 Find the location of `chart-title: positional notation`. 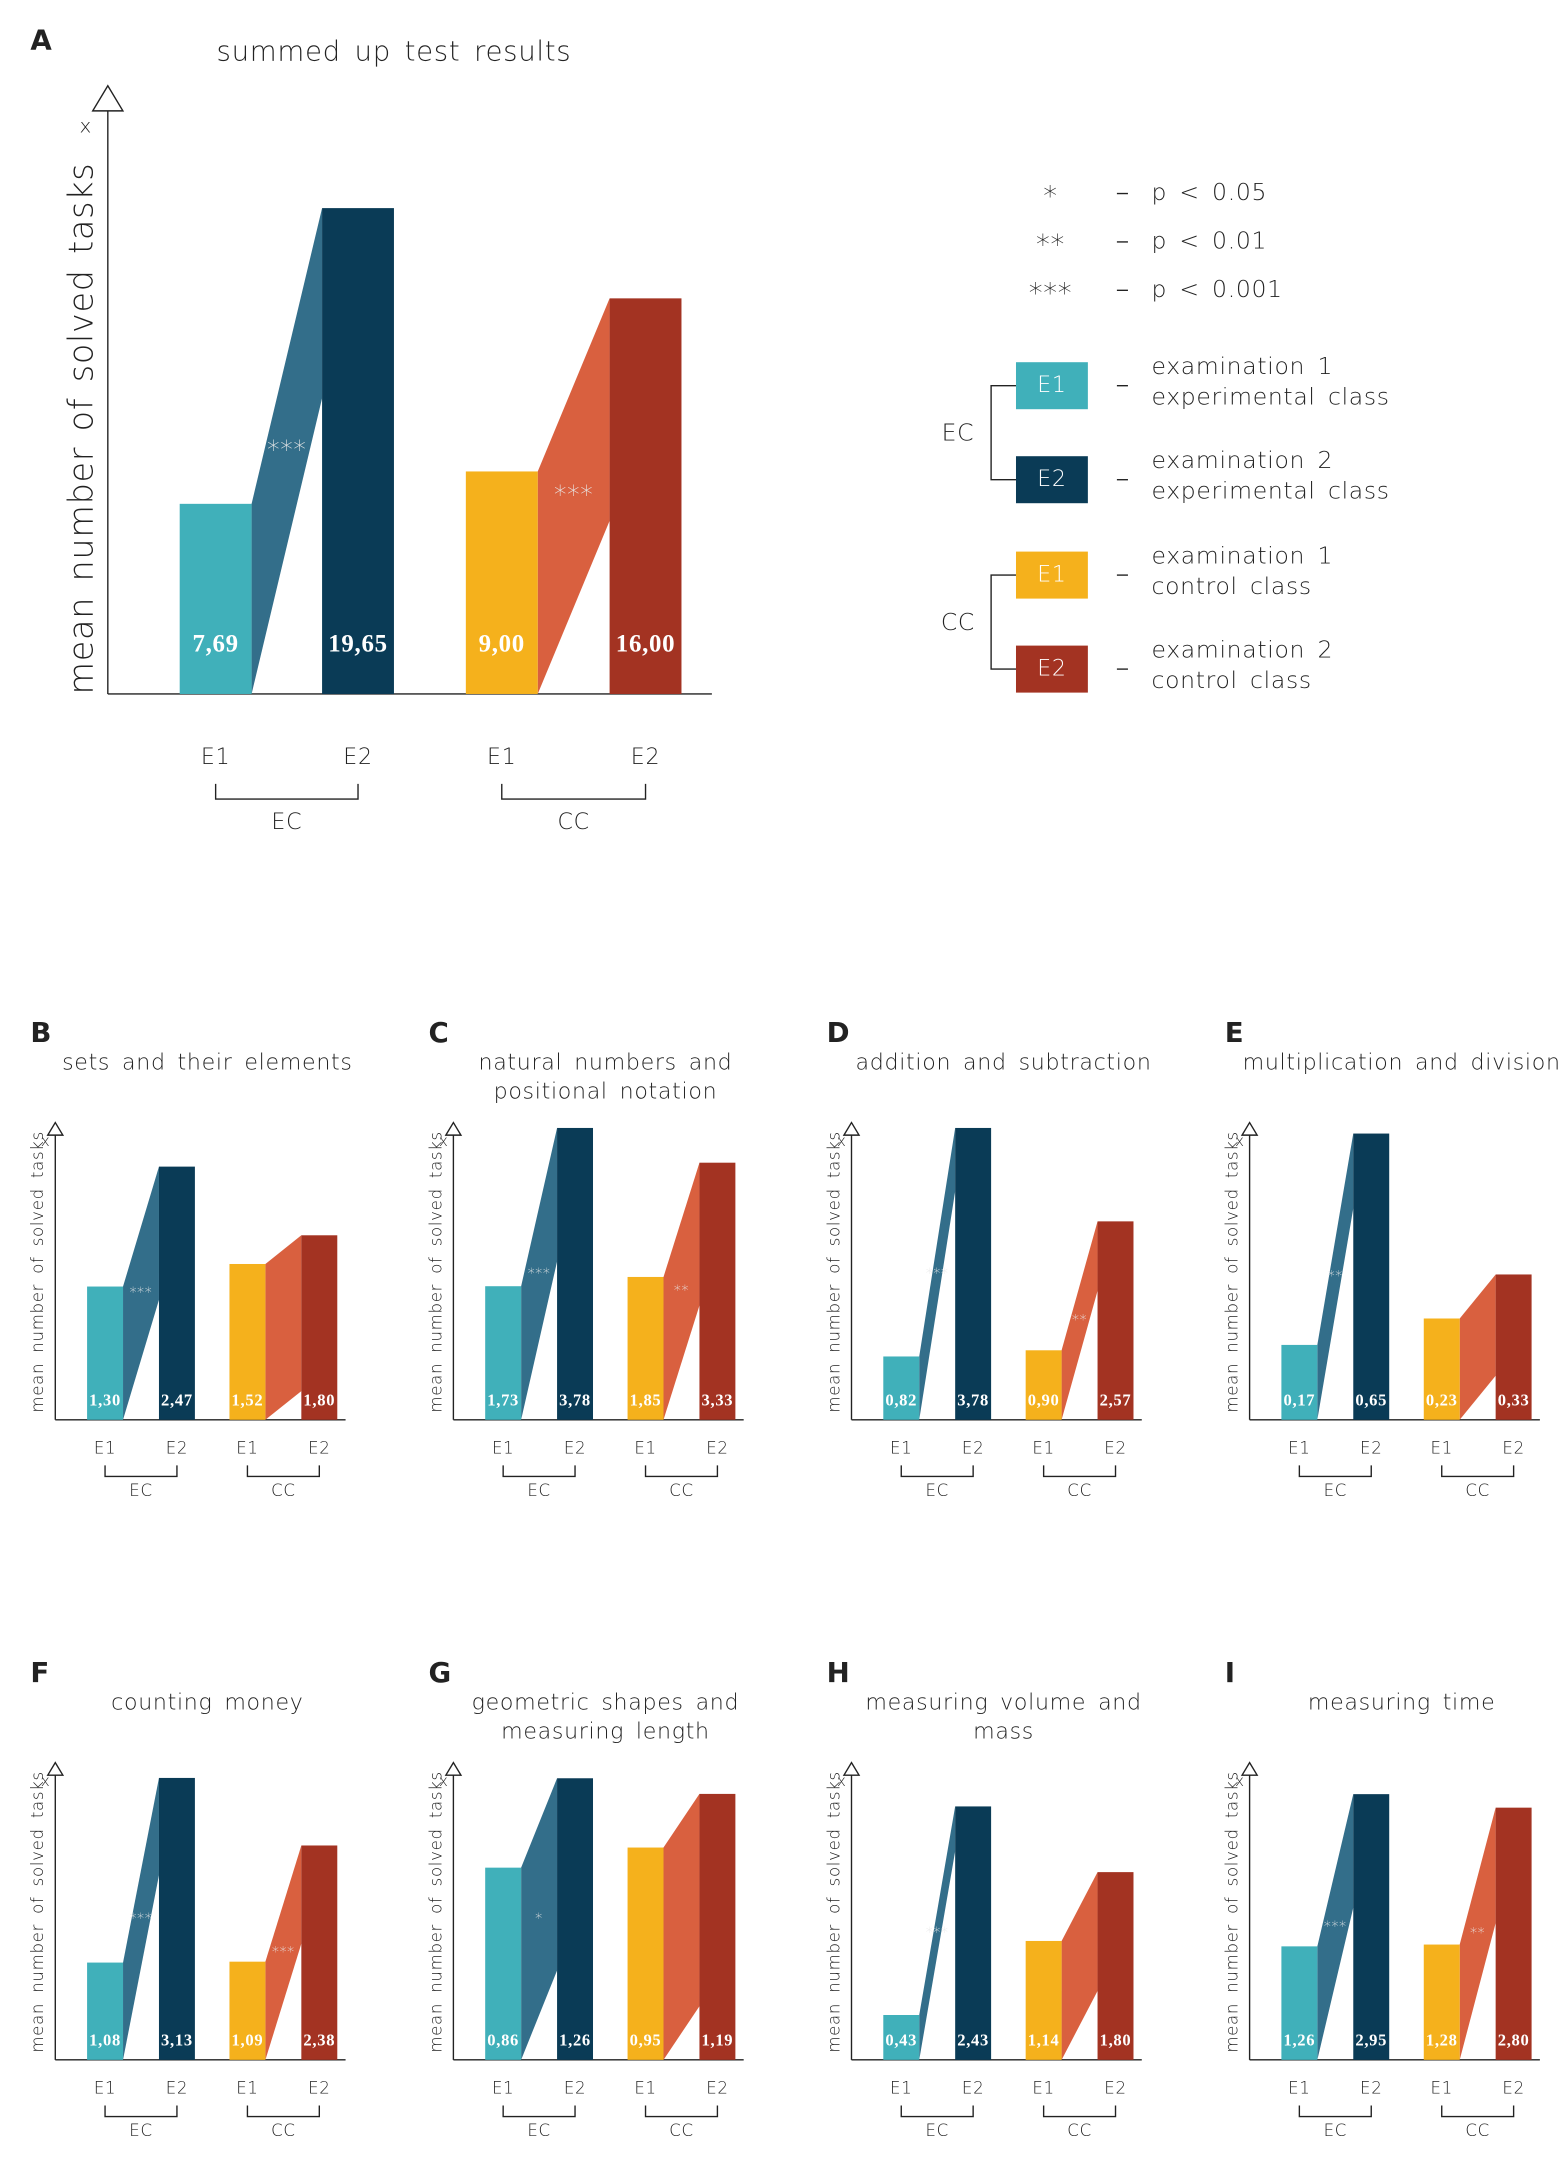

chart-title: positional notation is located at coordinates (606, 1092).